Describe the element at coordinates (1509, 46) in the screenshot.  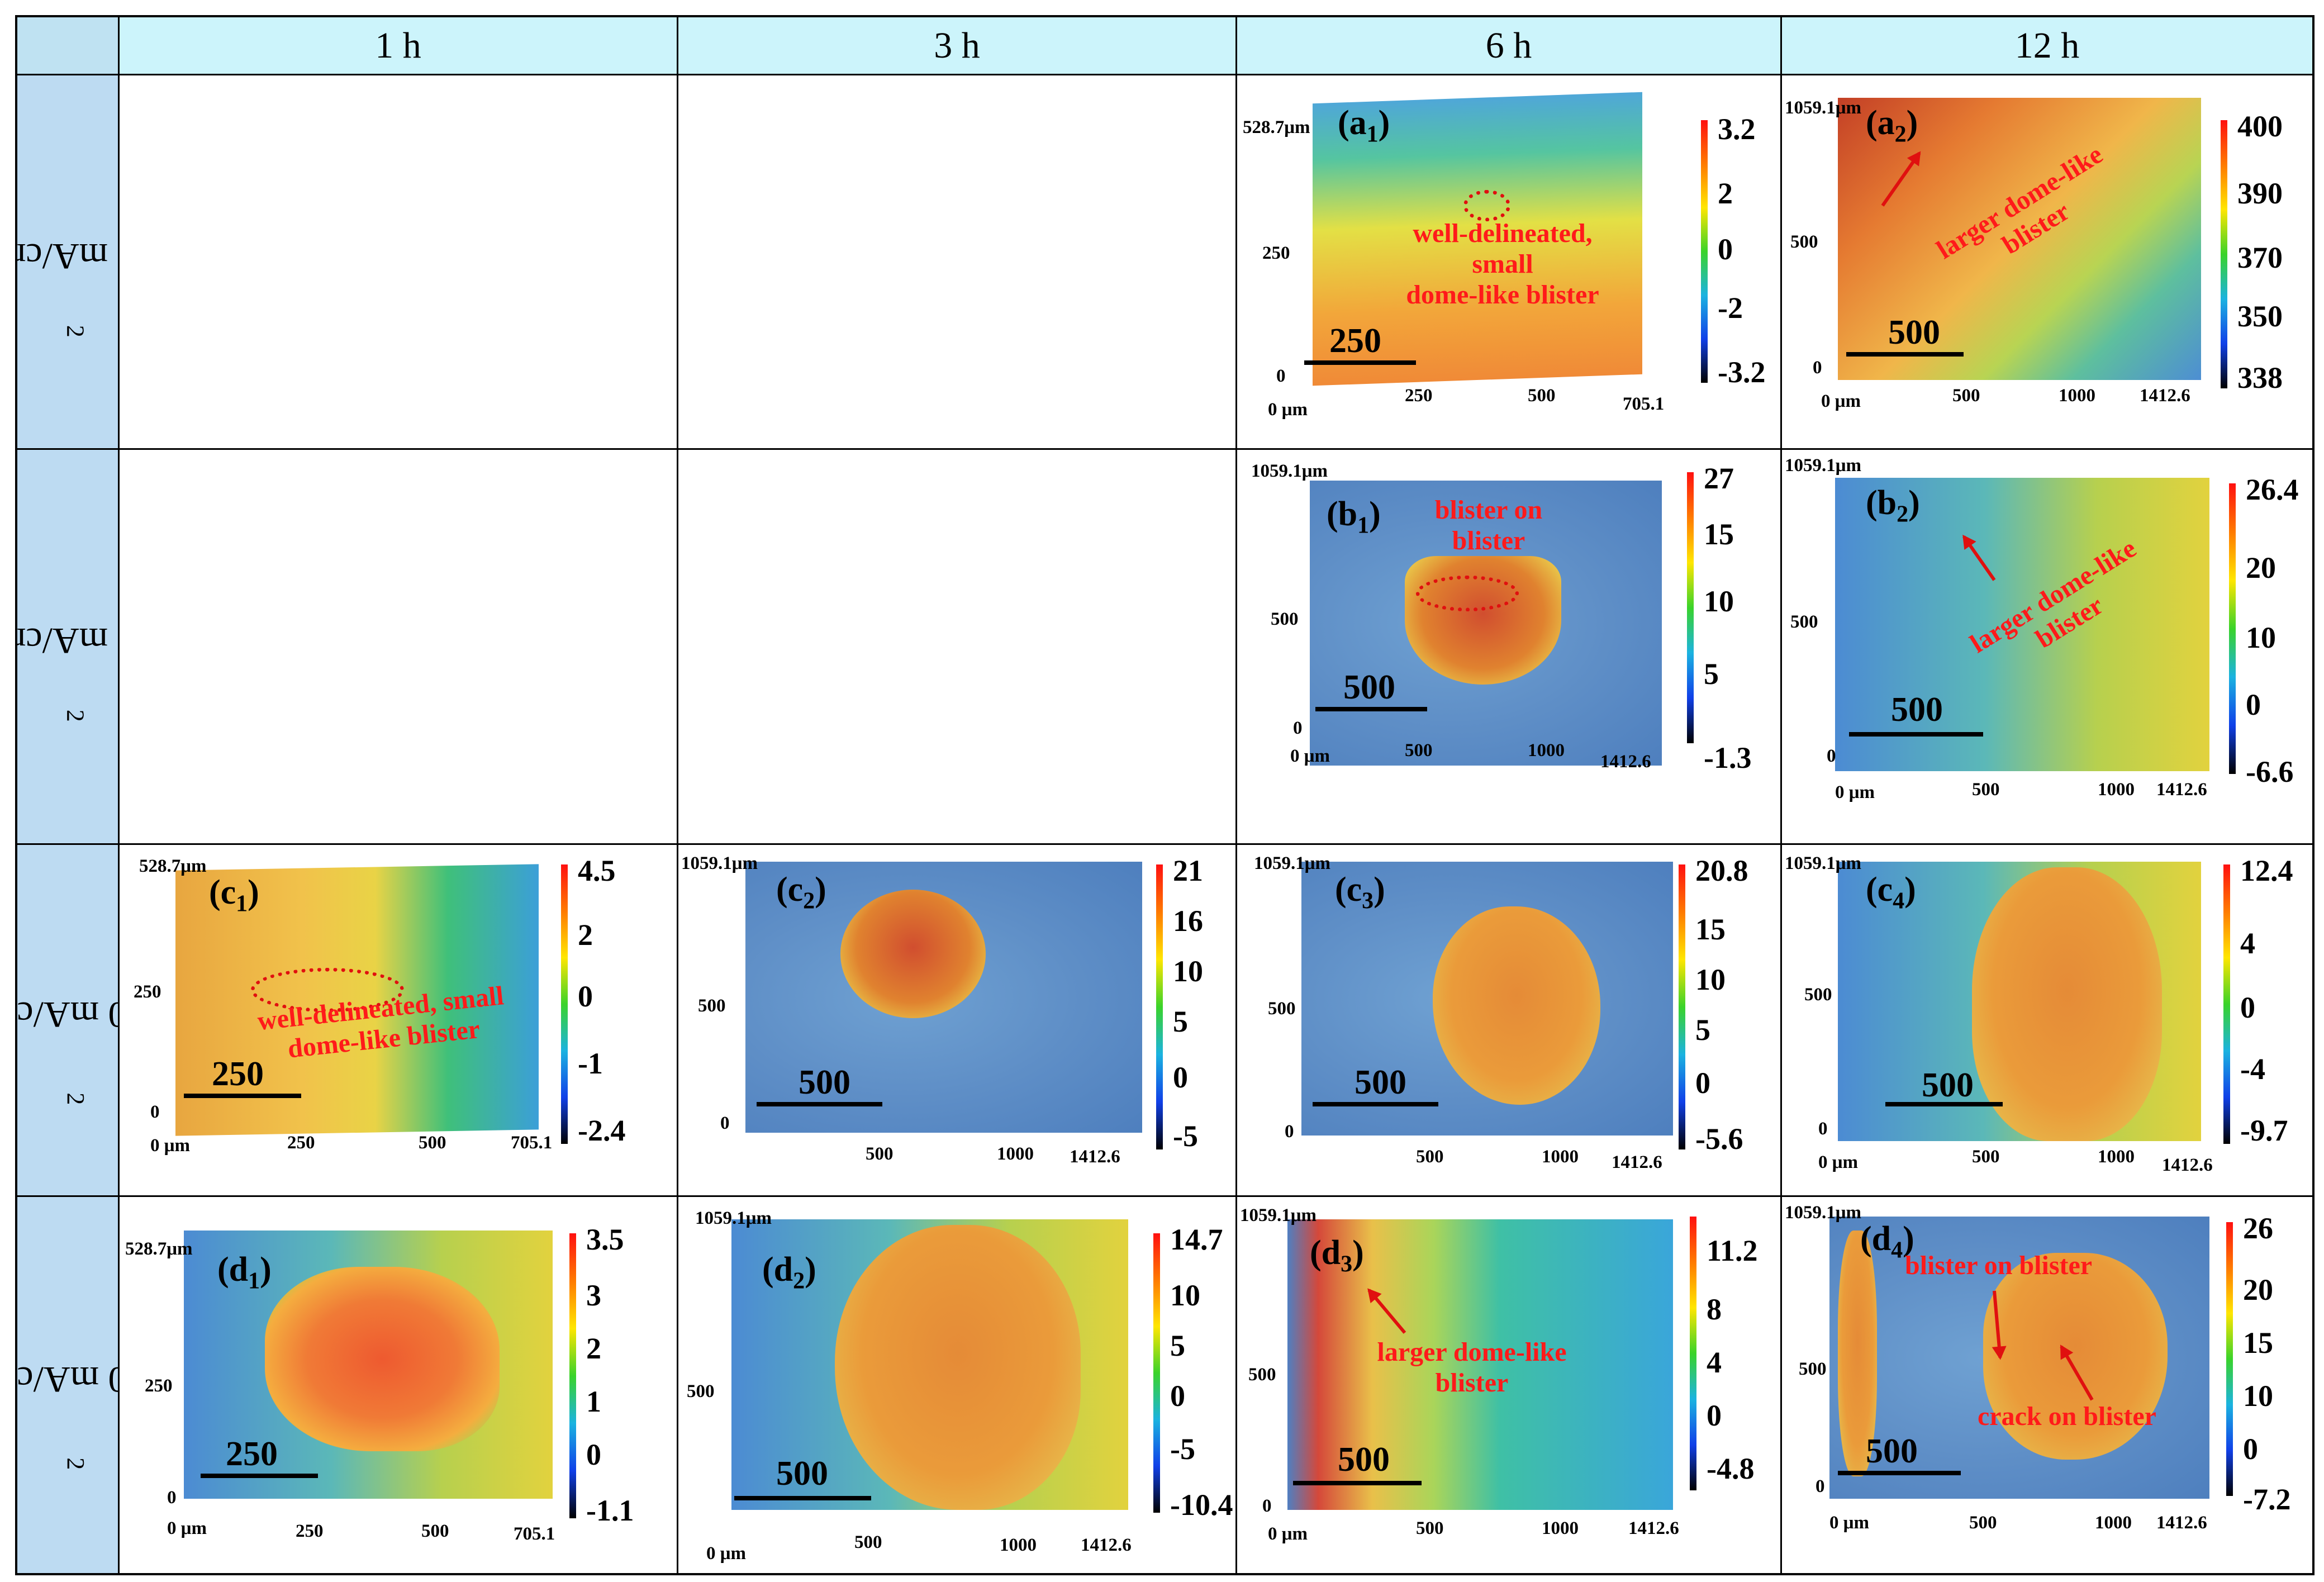
I see `col-header-6h: 6 h` at that location.